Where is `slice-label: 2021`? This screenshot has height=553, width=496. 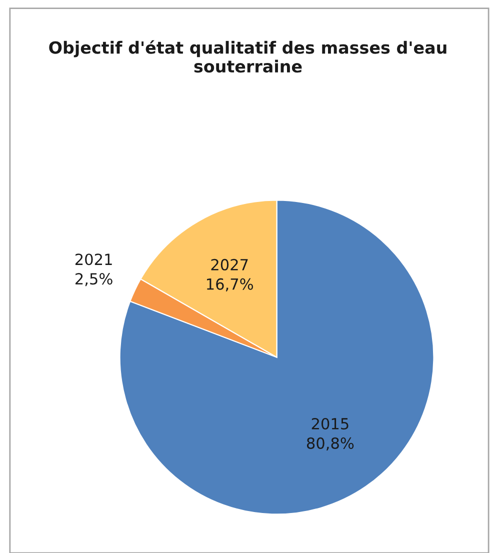 slice-label: 2021 is located at coordinates (93, 260).